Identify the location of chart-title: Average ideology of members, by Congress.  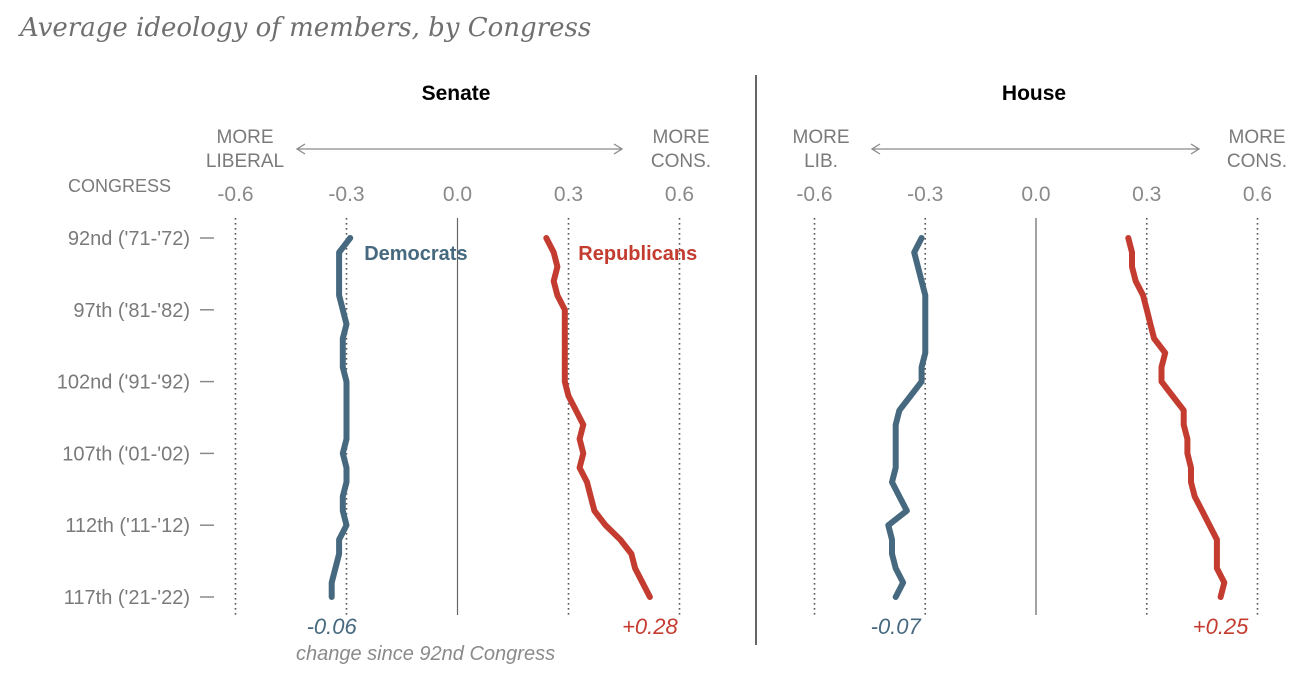
(304, 28).